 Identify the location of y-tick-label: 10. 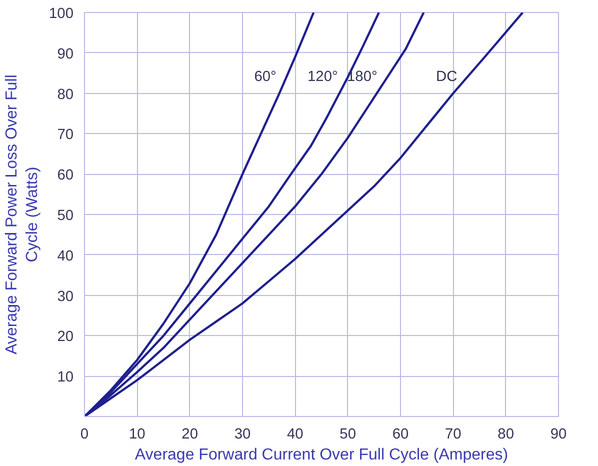
(65, 378).